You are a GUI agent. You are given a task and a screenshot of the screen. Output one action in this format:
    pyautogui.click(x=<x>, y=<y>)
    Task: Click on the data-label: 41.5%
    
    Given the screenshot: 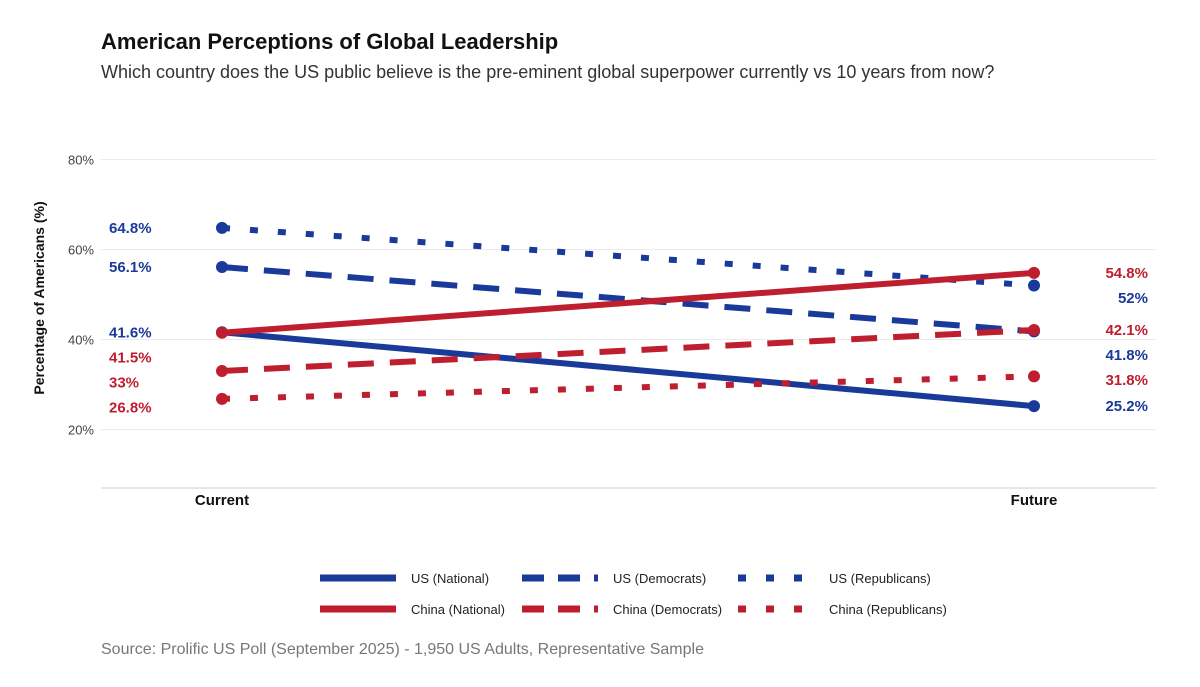 What is the action you would take?
    pyautogui.click(x=130, y=357)
    